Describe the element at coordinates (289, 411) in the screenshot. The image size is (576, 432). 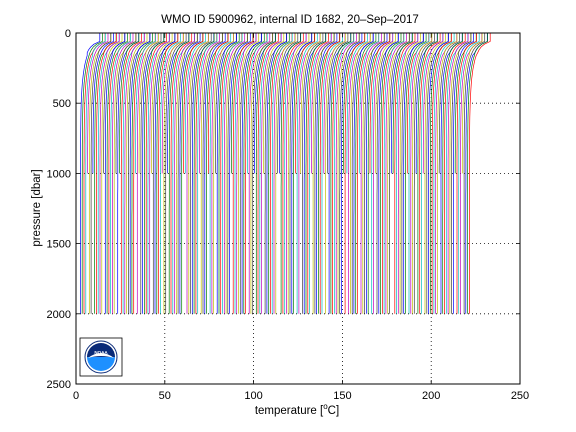
I see `x-axis-label-prefix: temperature [` at that location.